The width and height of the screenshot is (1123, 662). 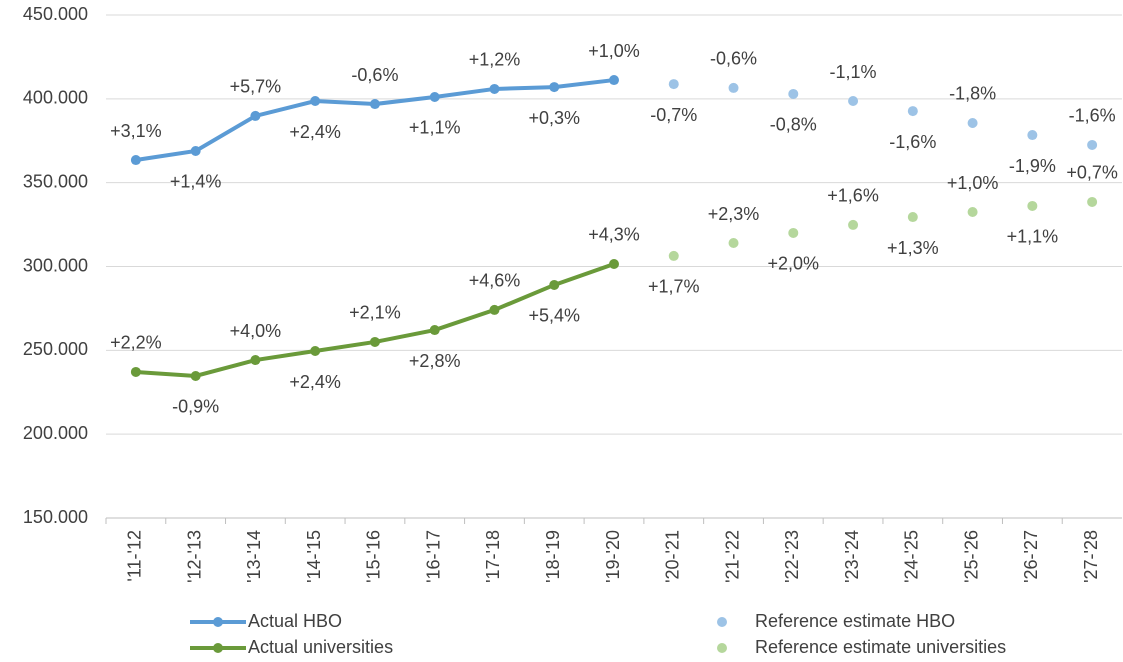 I want to click on data-label: +2,1%, so click(x=375, y=313).